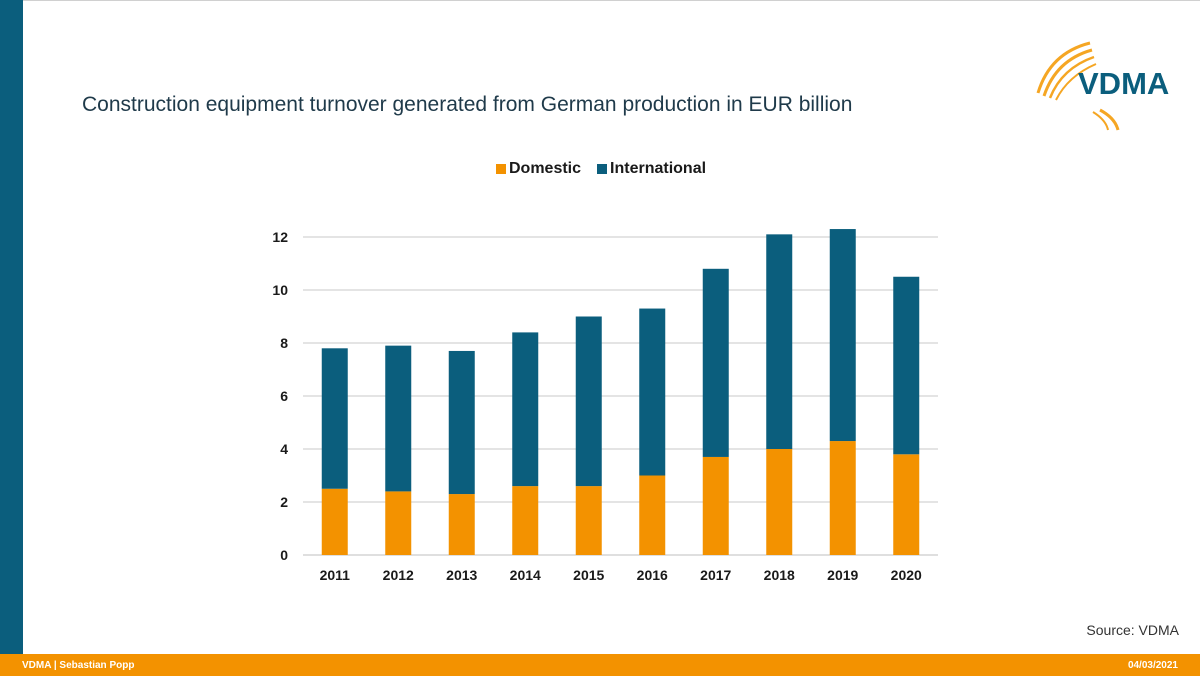  I want to click on bar-domestic-2013, so click(461, 524).